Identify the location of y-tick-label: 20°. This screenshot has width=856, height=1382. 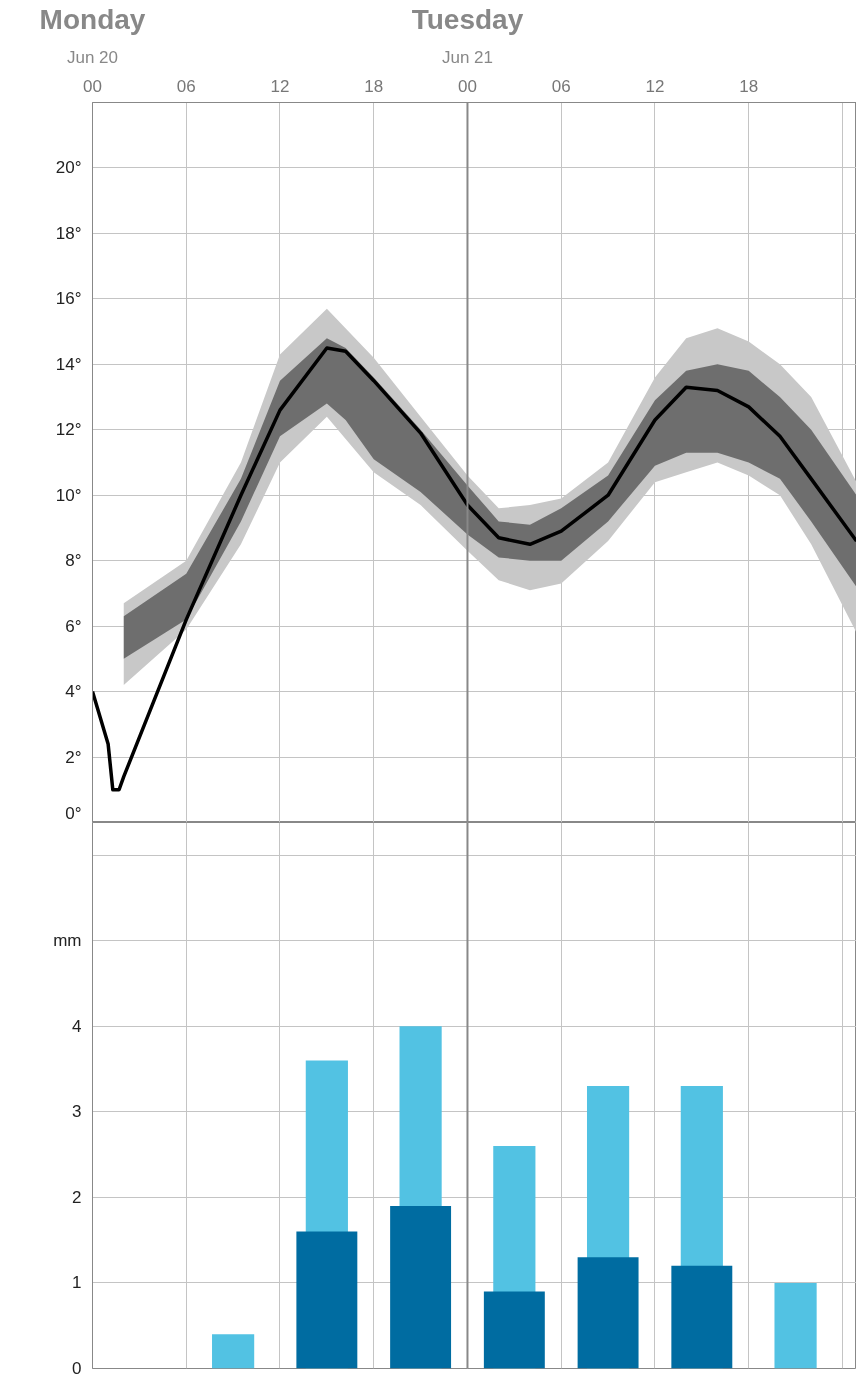
(68, 168).